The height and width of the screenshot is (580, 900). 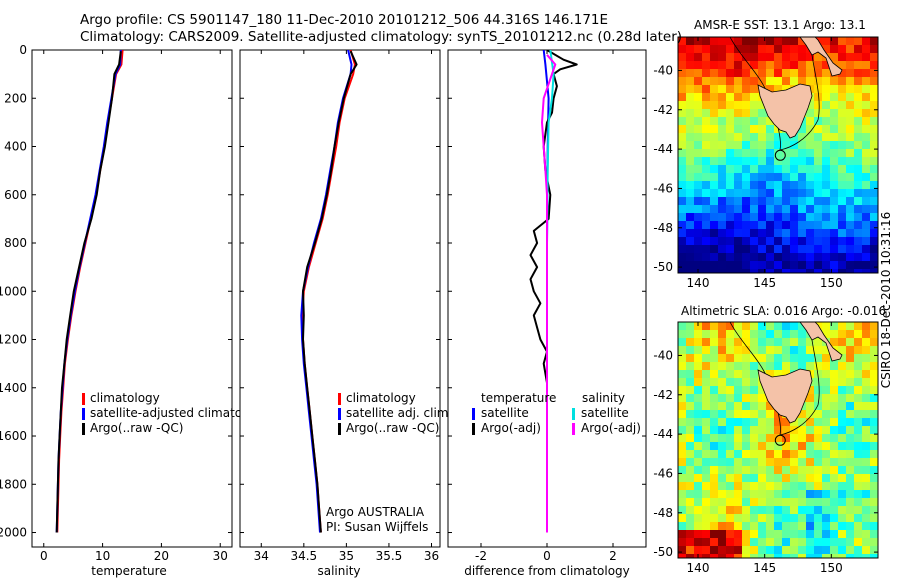 I want to click on x-tick-label: 10, so click(x=102, y=556).